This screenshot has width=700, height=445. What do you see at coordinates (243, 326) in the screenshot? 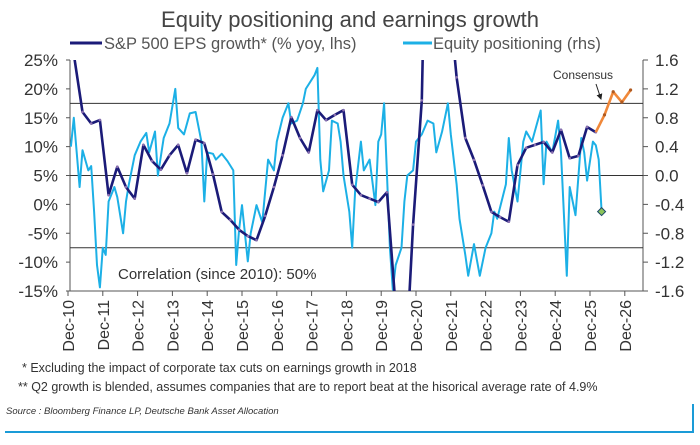
I see `x-axis-tick-label: Dec-15` at bounding box center [243, 326].